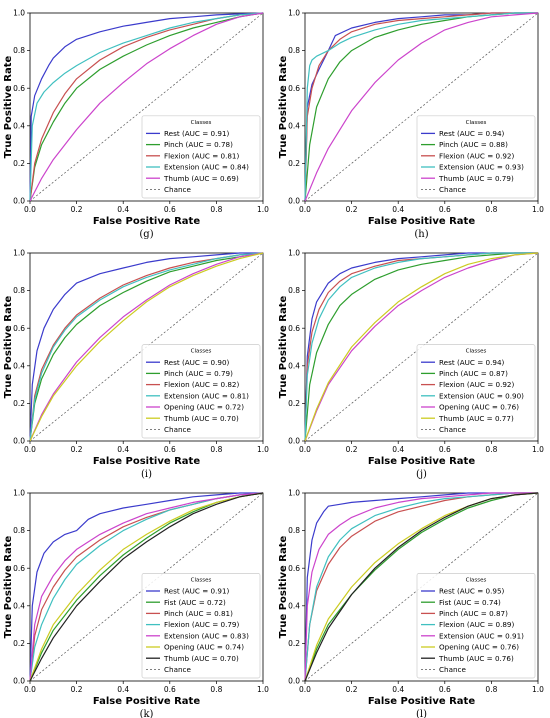  What do you see at coordinates (470, 602) in the screenshot?
I see `legend-item-label: Fist (AUC = 0.74)` at bounding box center [470, 602].